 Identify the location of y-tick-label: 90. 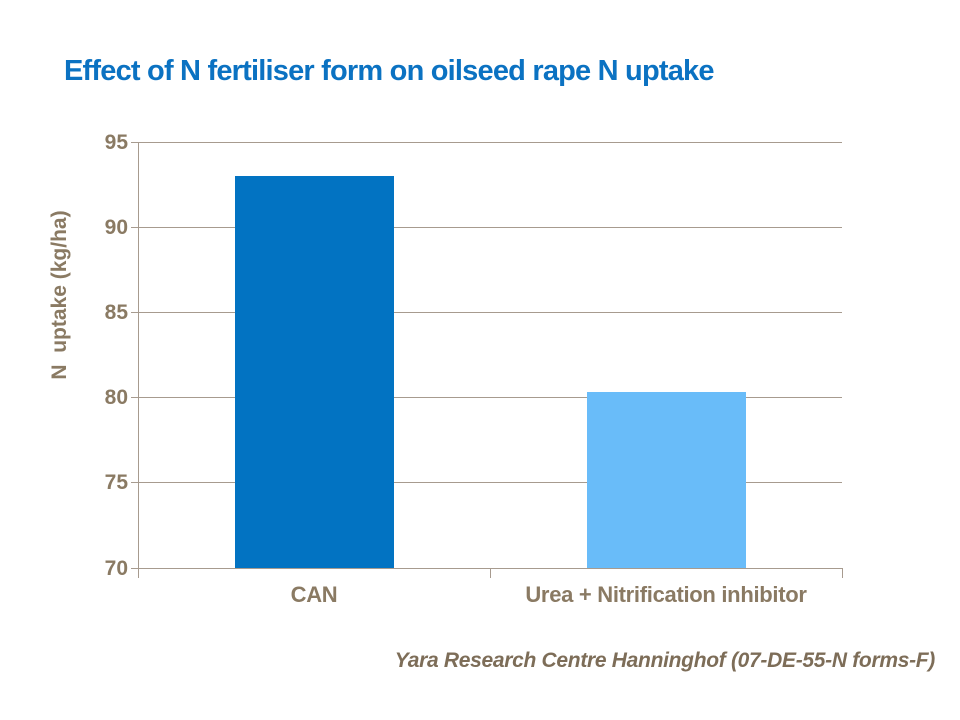
(116, 227).